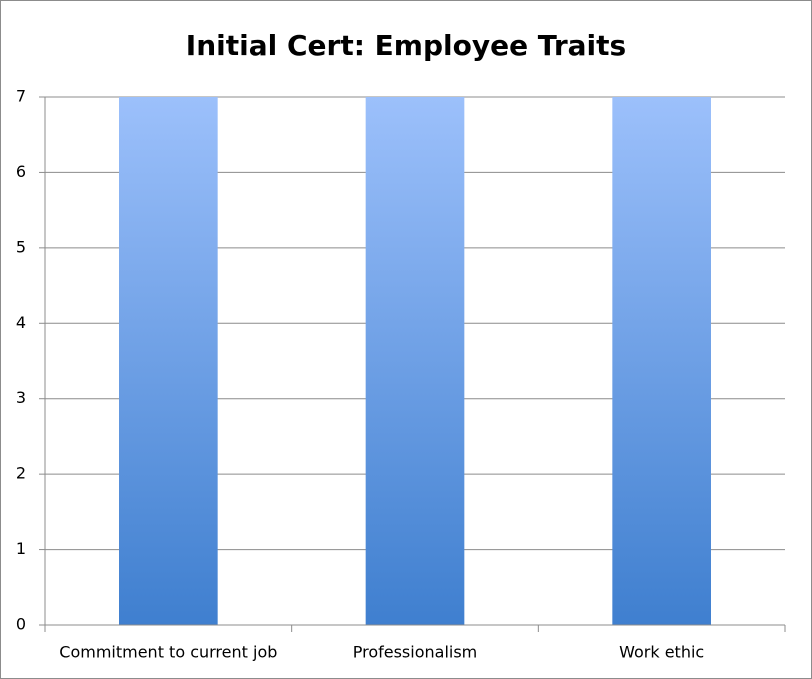  Describe the element at coordinates (21, 473) in the screenshot. I see `y-tick-label: 2` at that location.